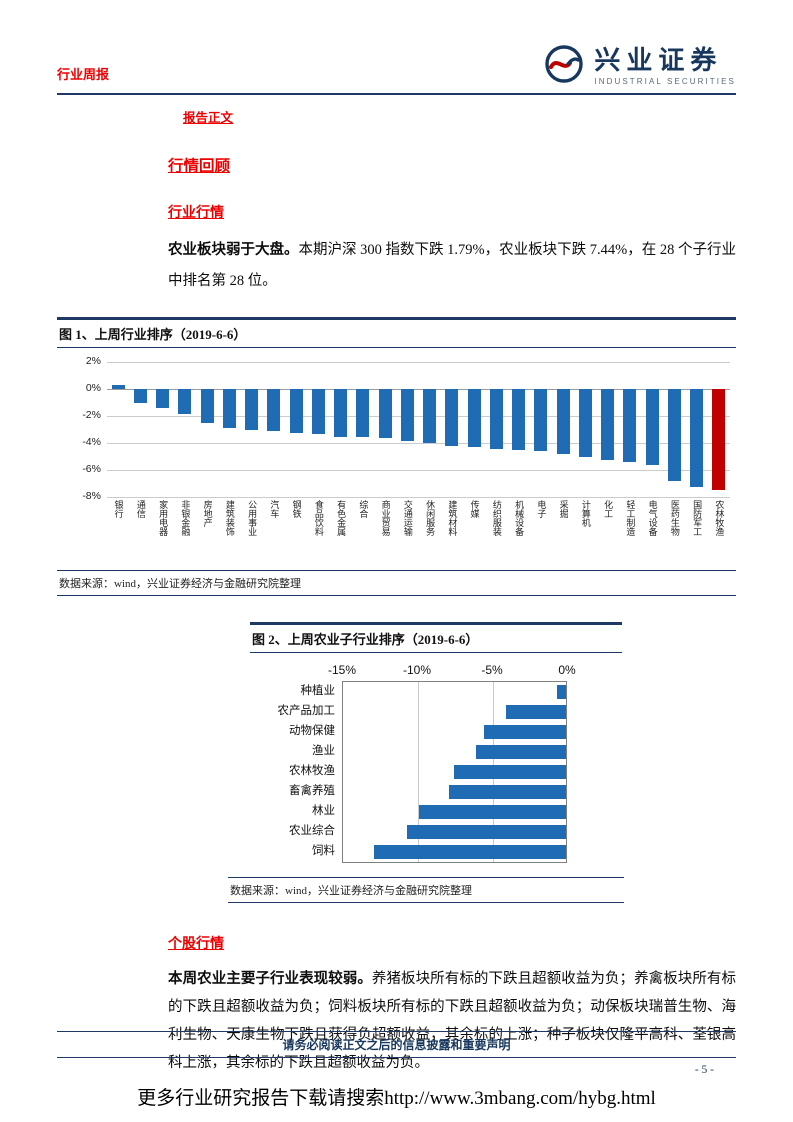 The image size is (793, 1122). I want to click on chart1-x-label-column: 商业贸易, so click(385, 531).